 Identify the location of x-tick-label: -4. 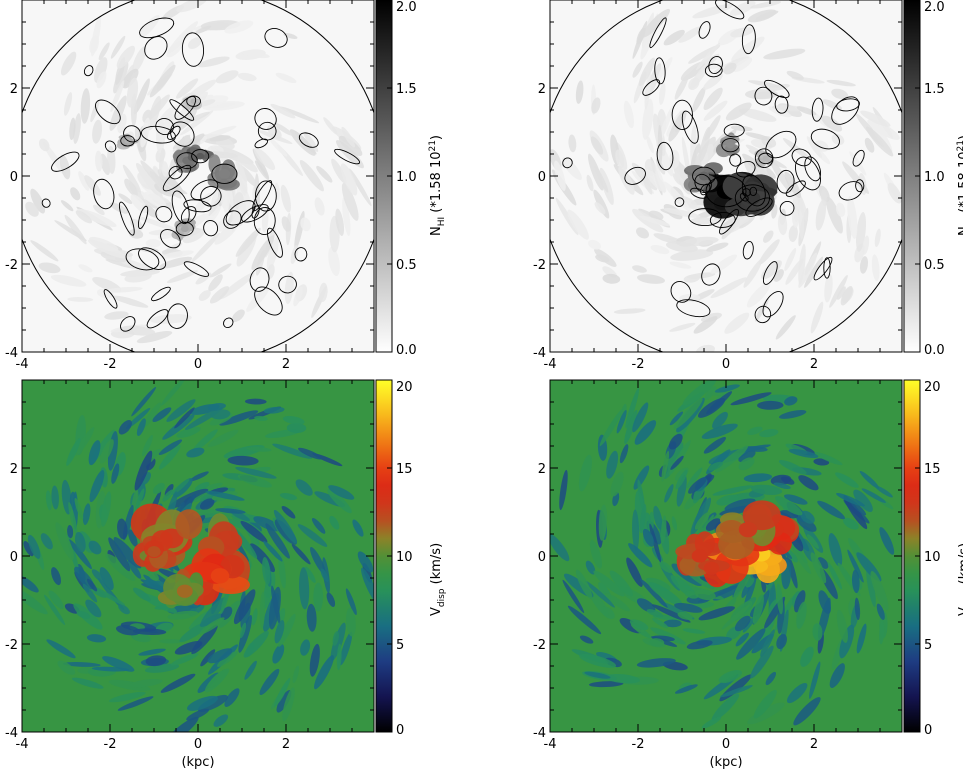
(550, 364).